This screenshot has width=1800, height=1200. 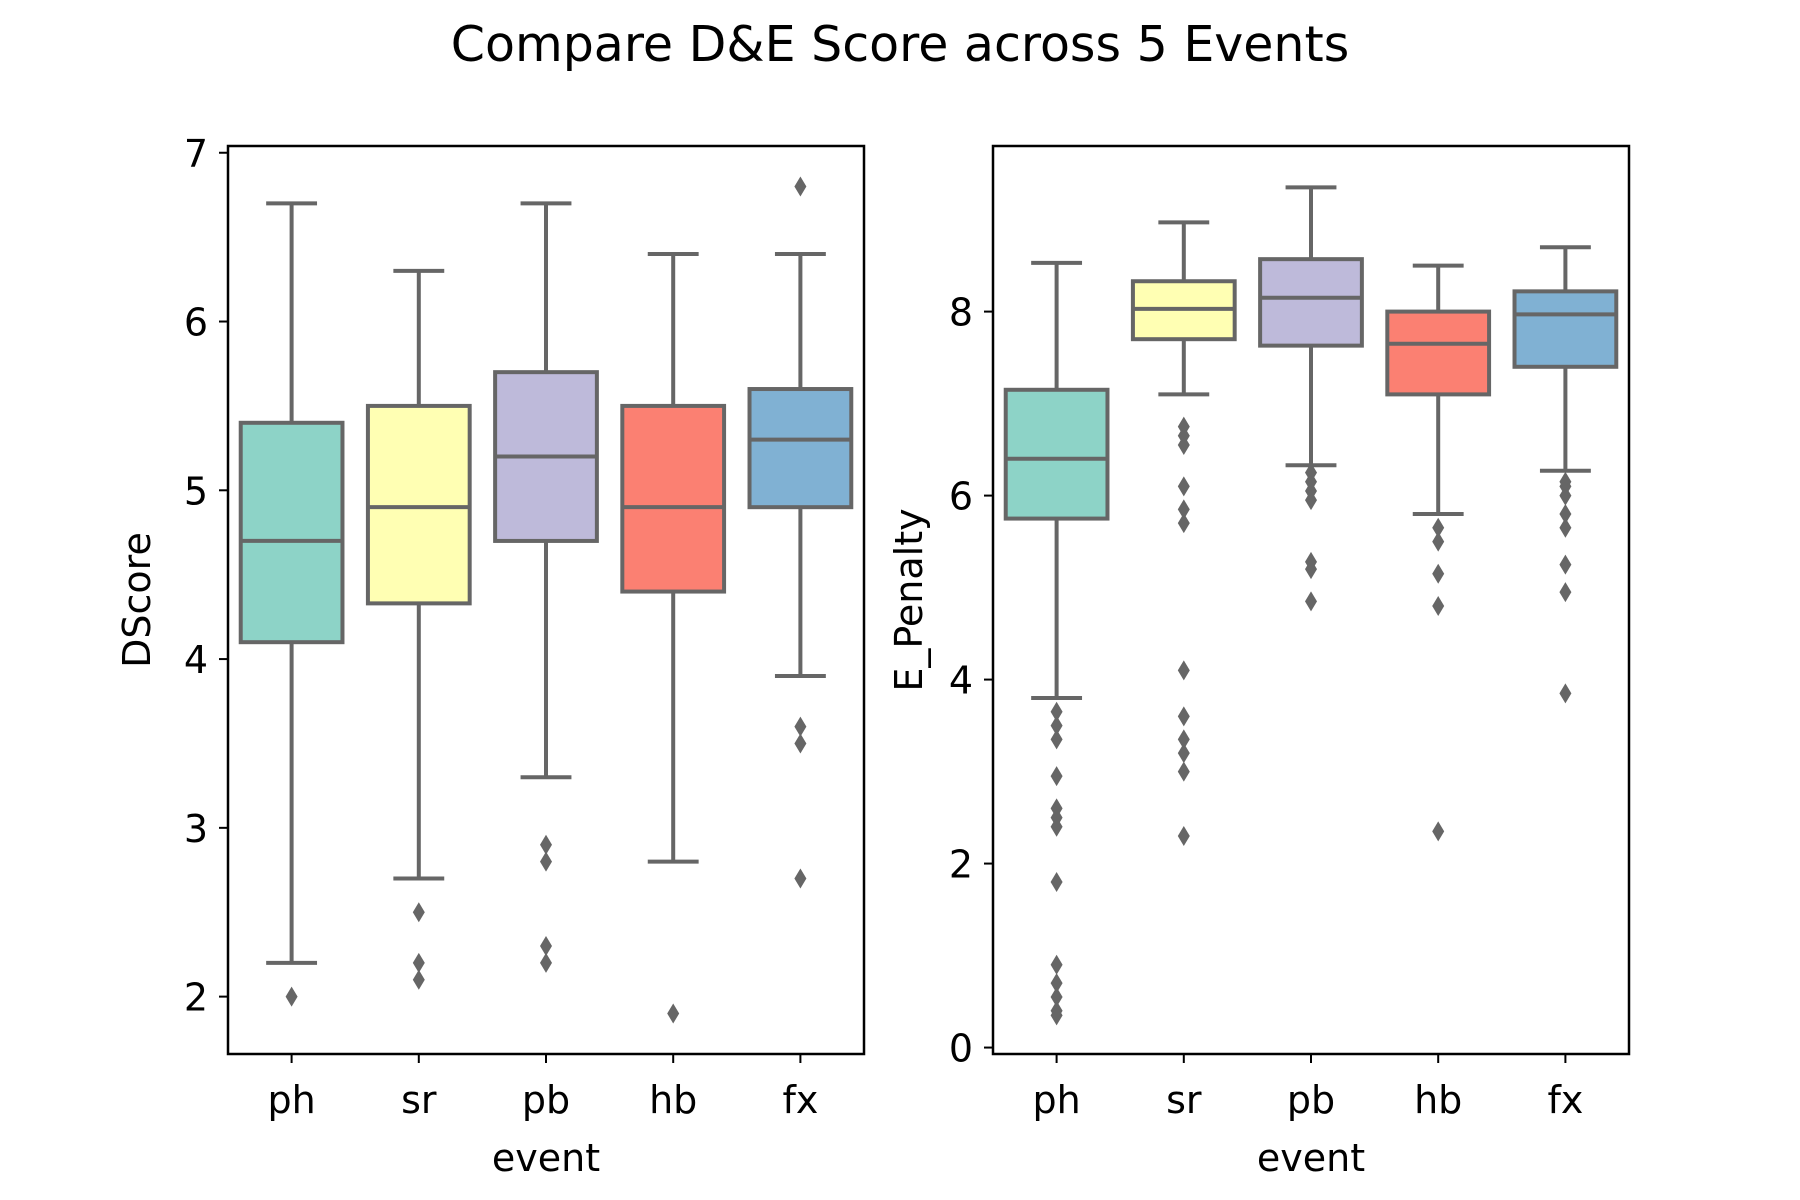 What do you see at coordinates (291, 1100) in the screenshot?
I see `panel-1-xtick-label-ph: ph` at bounding box center [291, 1100].